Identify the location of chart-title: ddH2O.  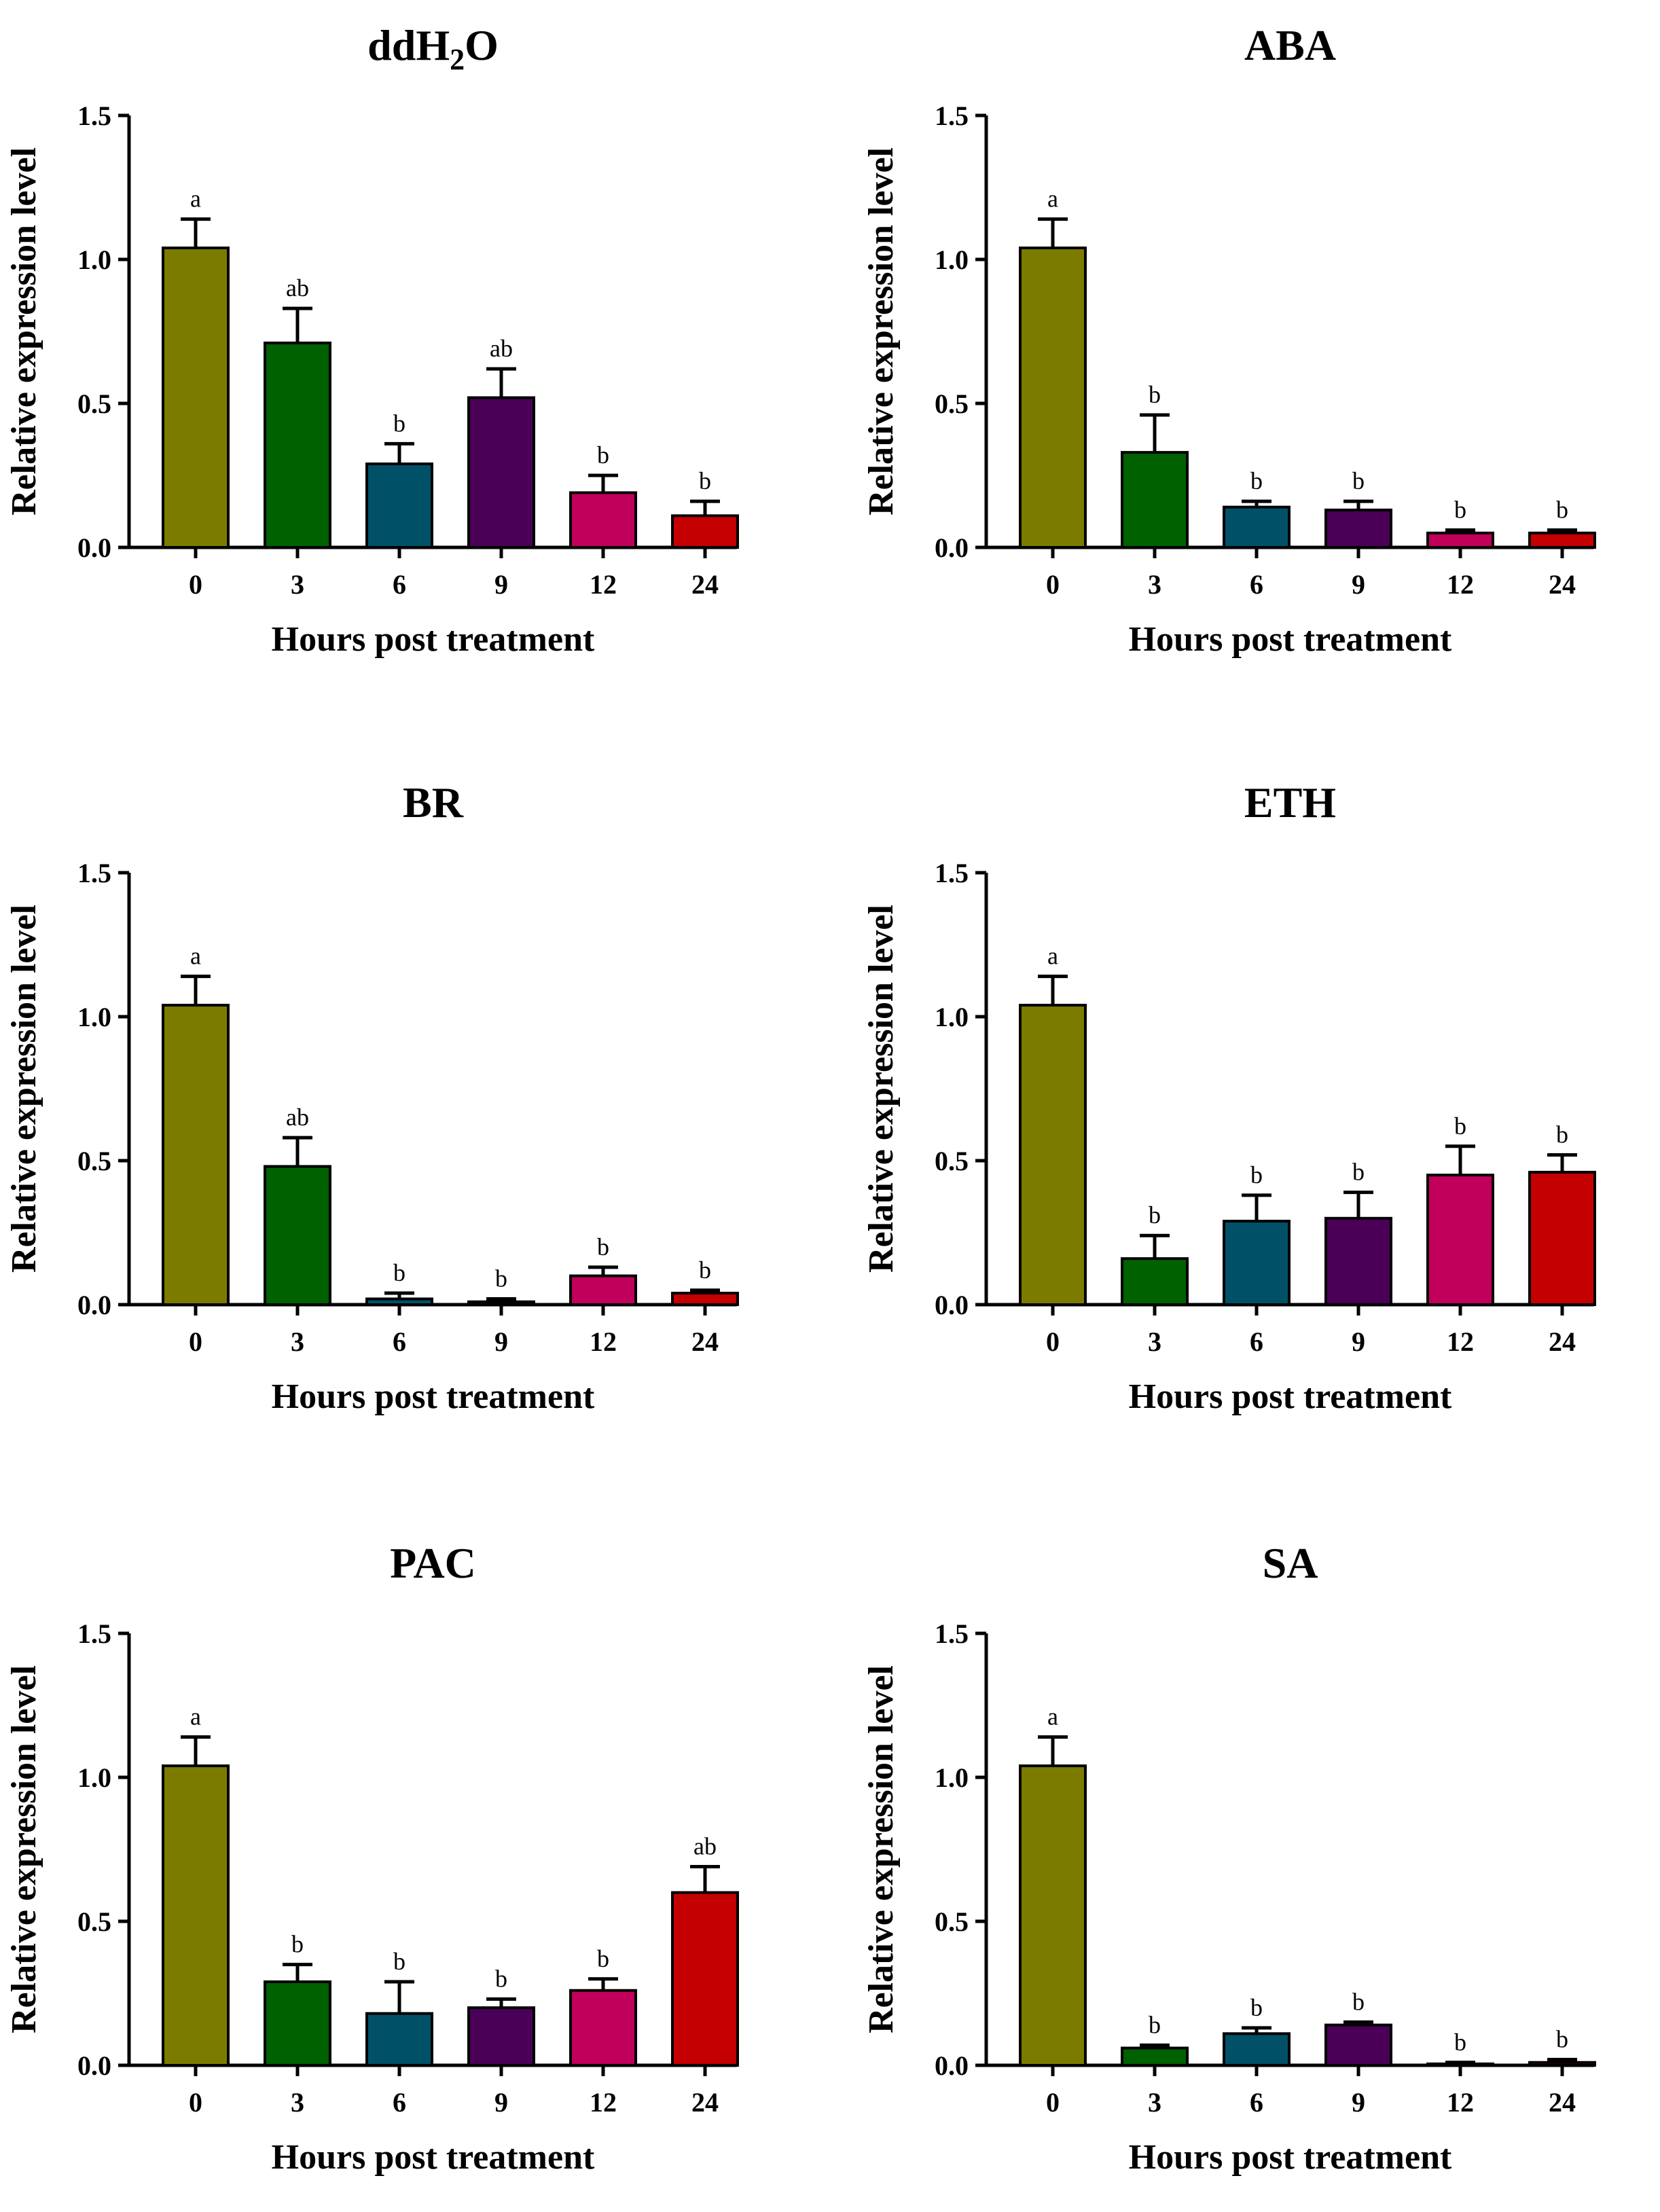
(433, 48).